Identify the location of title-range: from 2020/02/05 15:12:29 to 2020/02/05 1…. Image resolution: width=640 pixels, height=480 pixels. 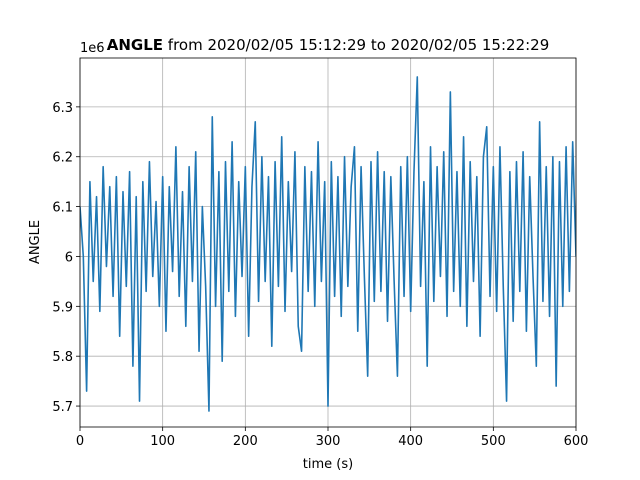
(358, 45).